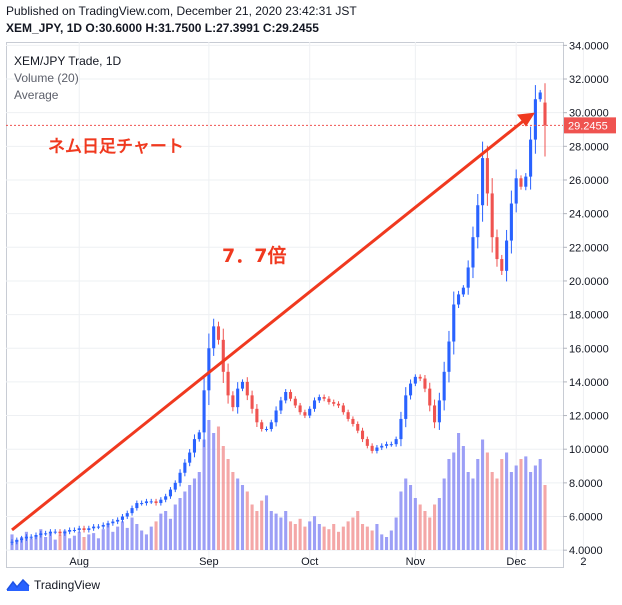  I want to click on y-tick-label: 18.0000, so click(589, 316).